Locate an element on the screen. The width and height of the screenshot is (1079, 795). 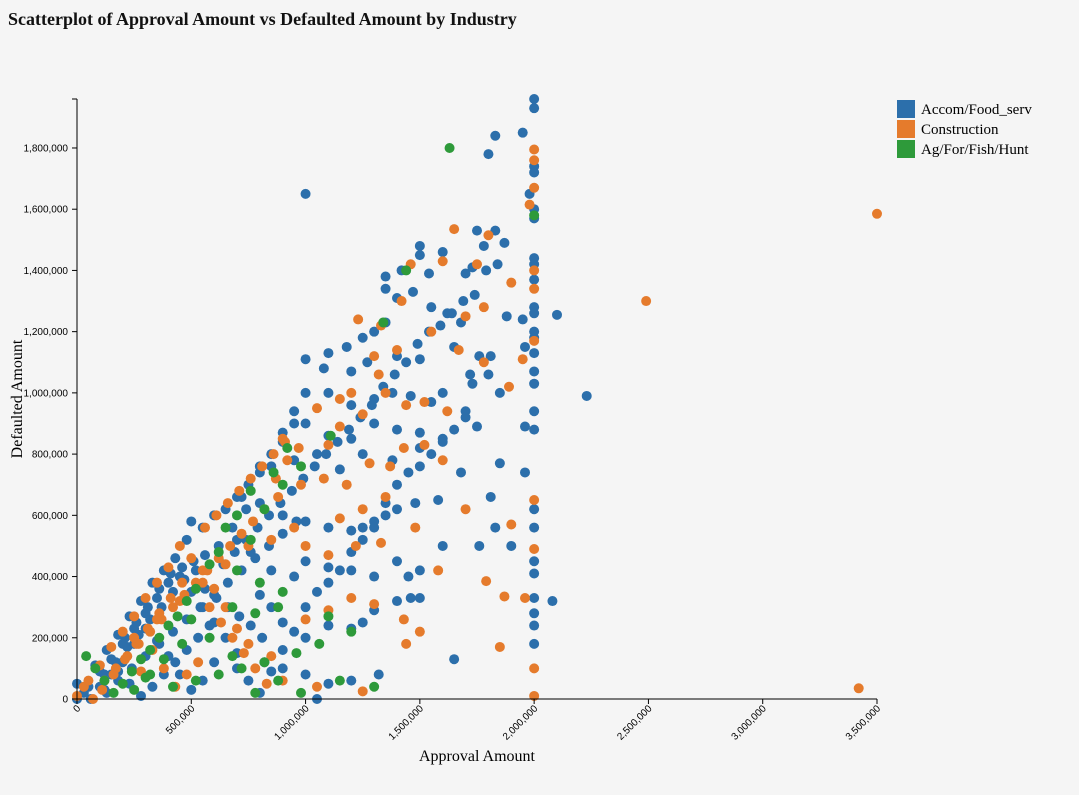
y-tick-label: 1,800,000 is located at coordinates (46, 148).